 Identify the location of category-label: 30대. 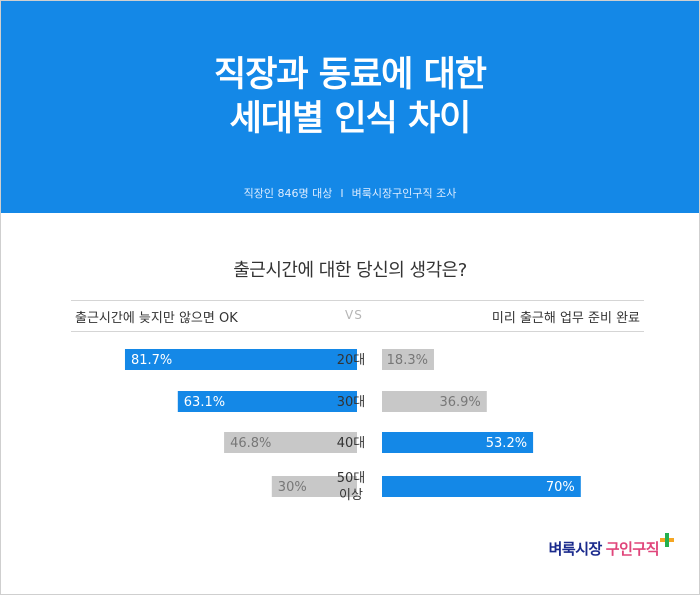
(351, 402).